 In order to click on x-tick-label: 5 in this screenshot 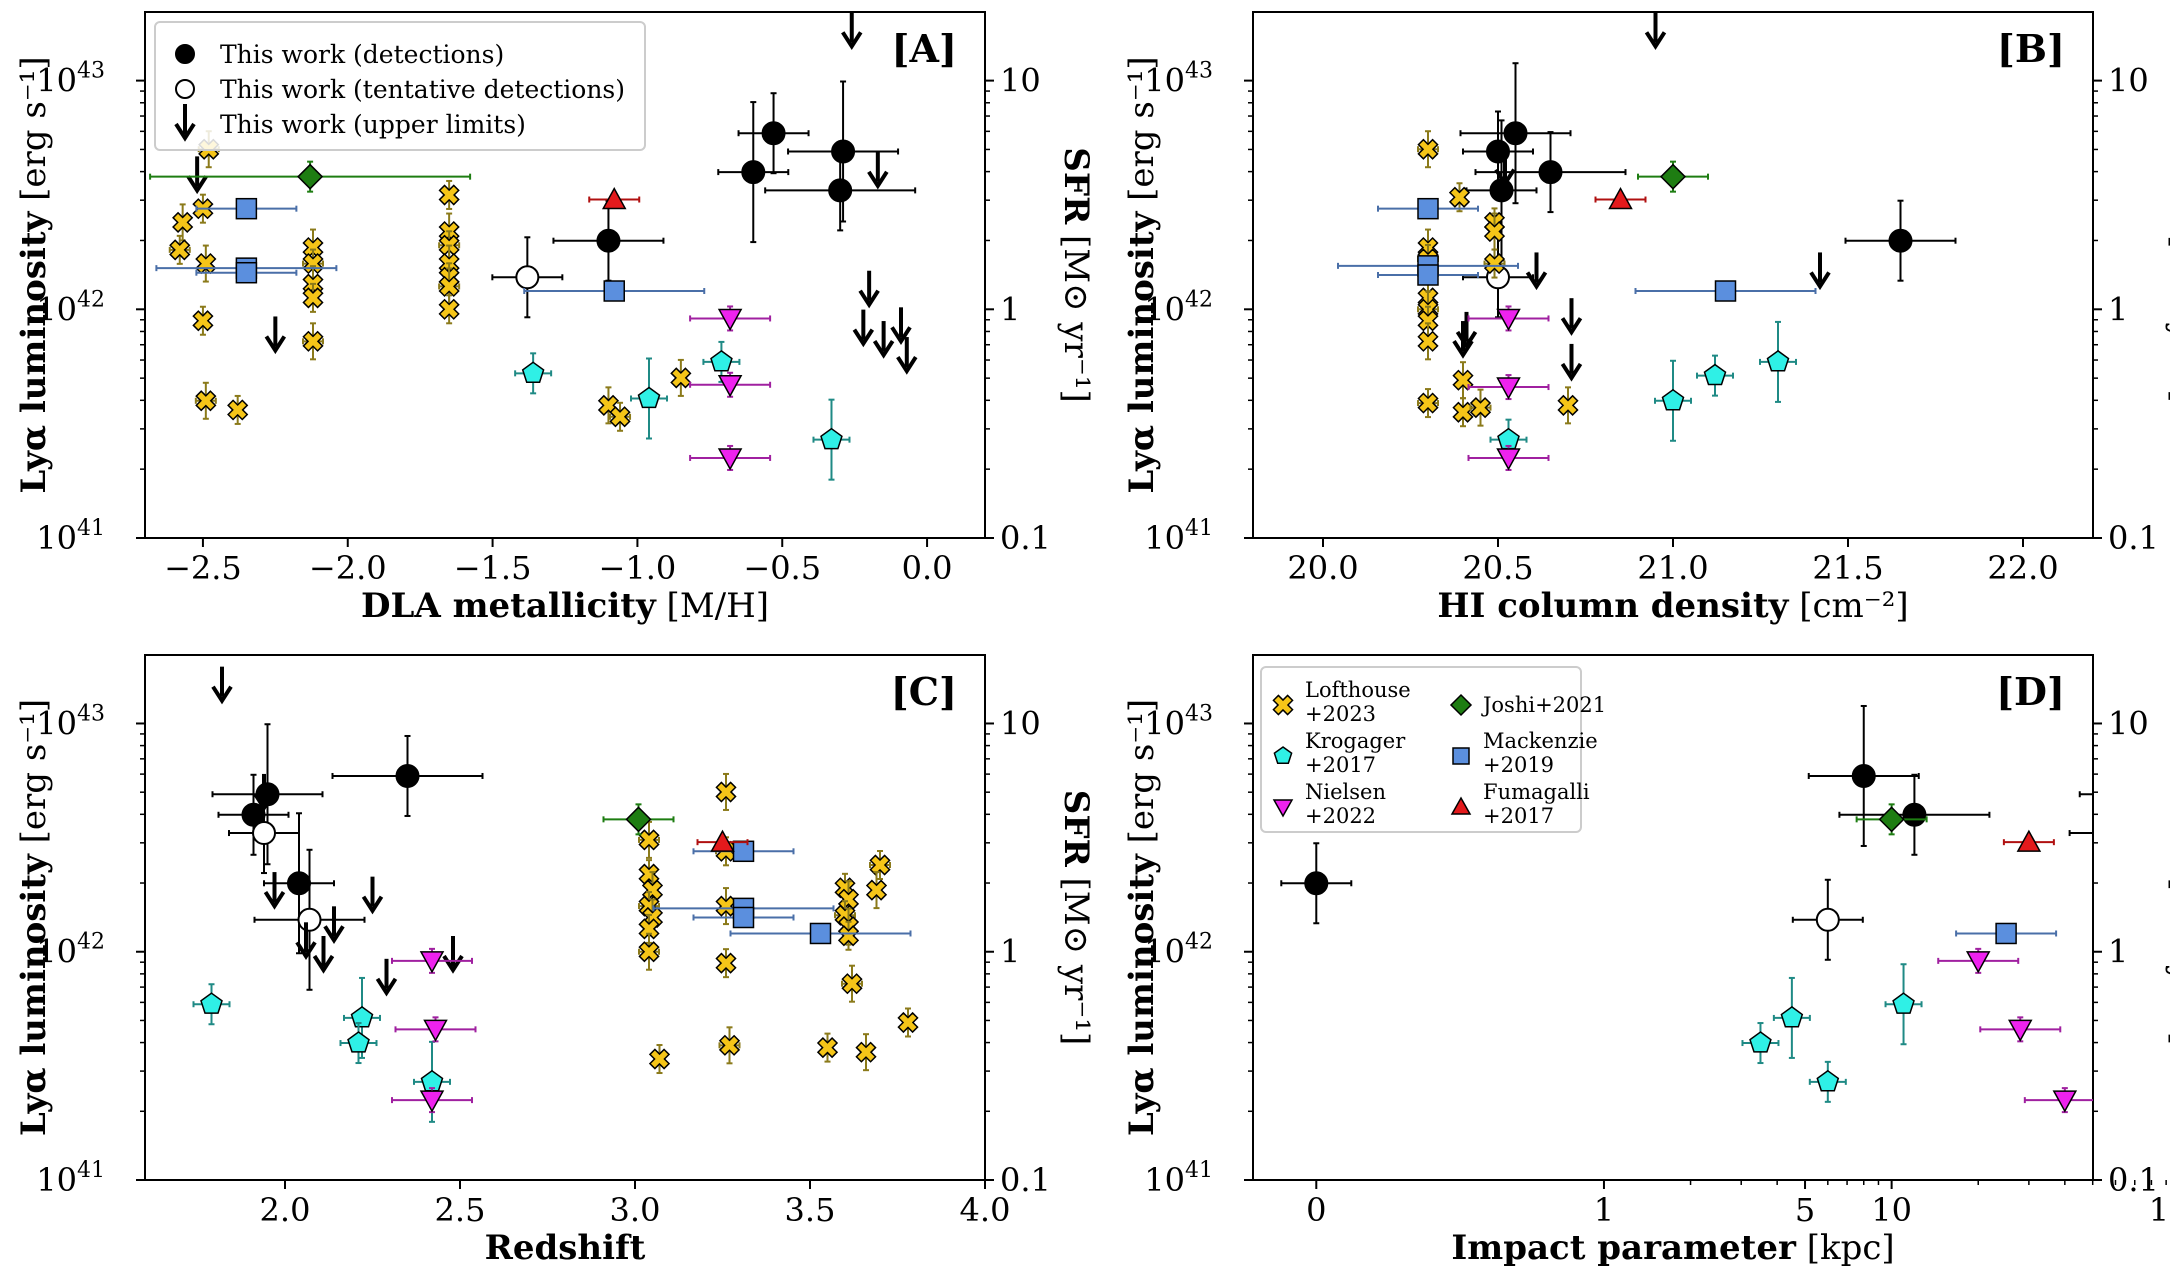, I will do `click(1805, 1210)`.